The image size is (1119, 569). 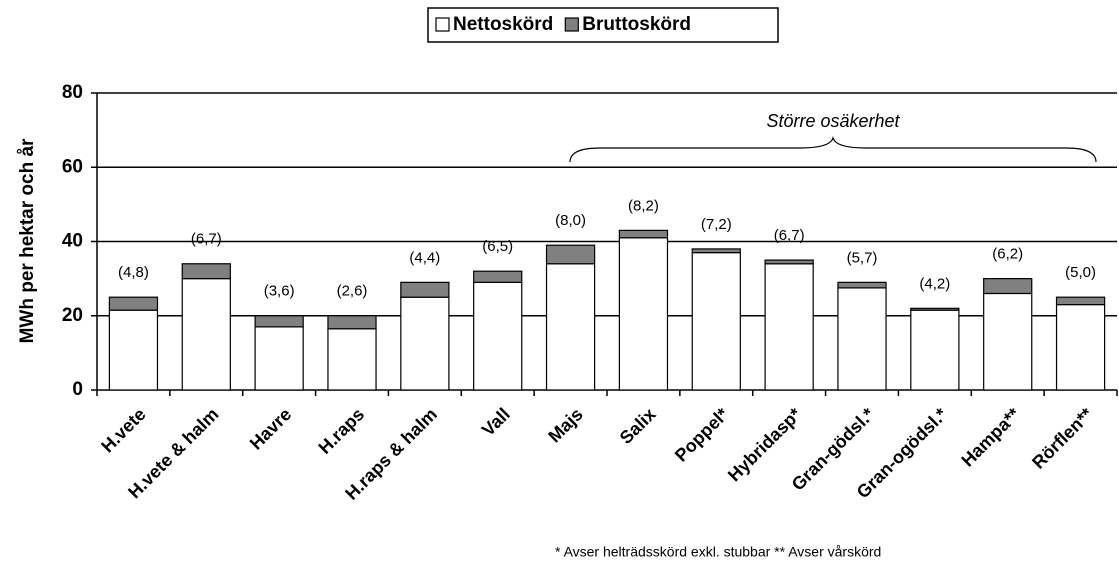 What do you see at coordinates (424, 257) in the screenshot?
I see `annotation: (4,4)` at bounding box center [424, 257].